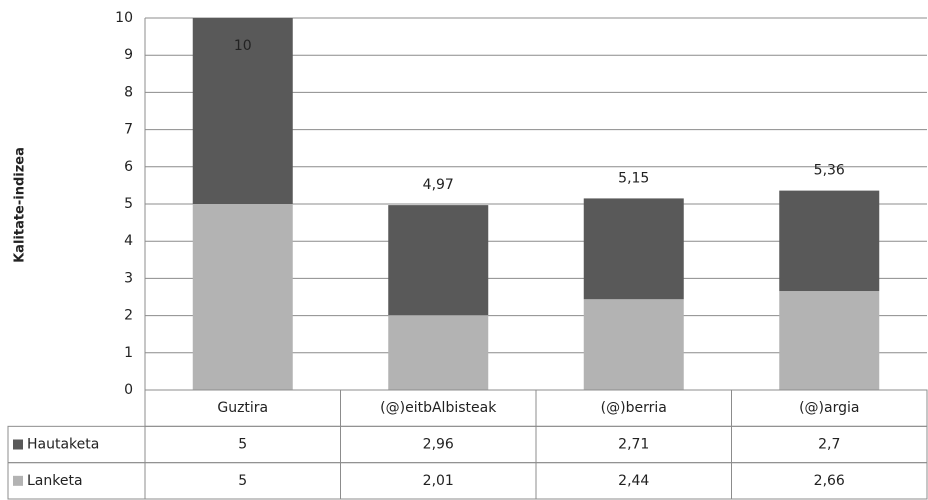 Image resolution: width=928 pixels, height=500 pixels. I want to click on total-label: 10, so click(243, 46).